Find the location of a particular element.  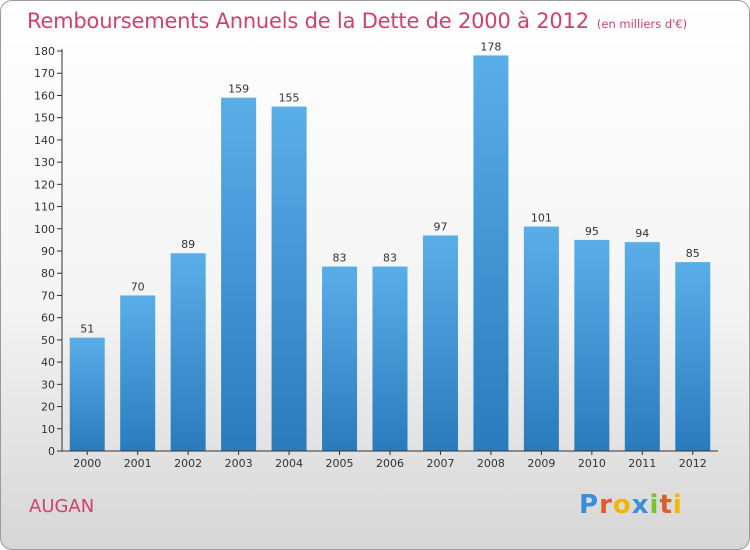

logo-letter: P is located at coordinates (589, 505).